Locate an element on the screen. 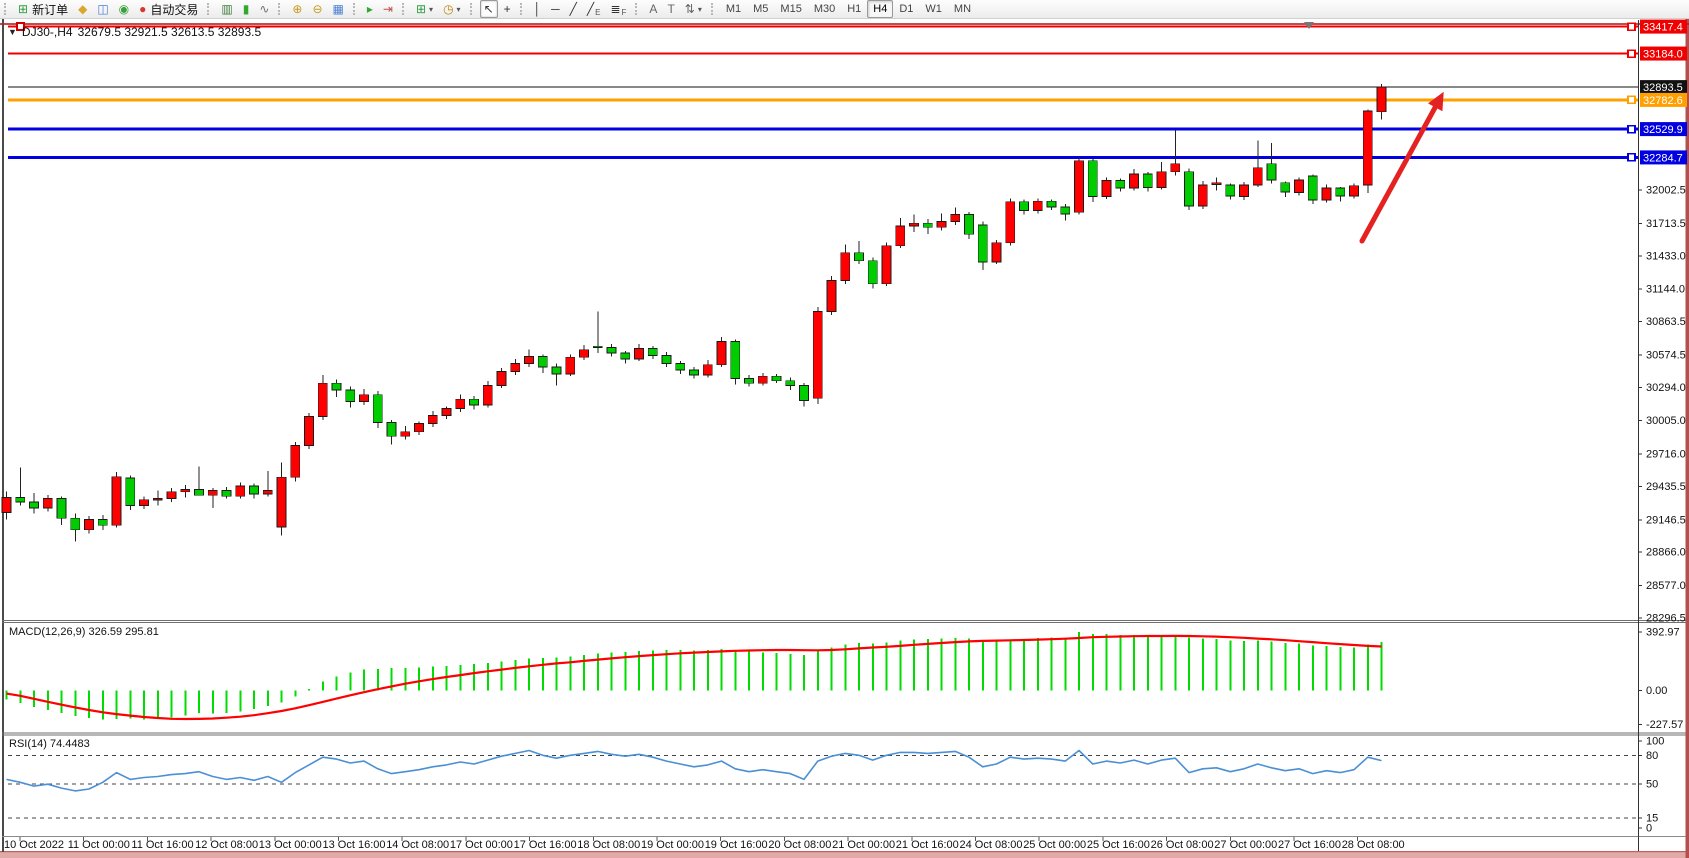 The height and width of the screenshot is (858, 1689). bar-chart-button: ▥ is located at coordinates (226, 9).